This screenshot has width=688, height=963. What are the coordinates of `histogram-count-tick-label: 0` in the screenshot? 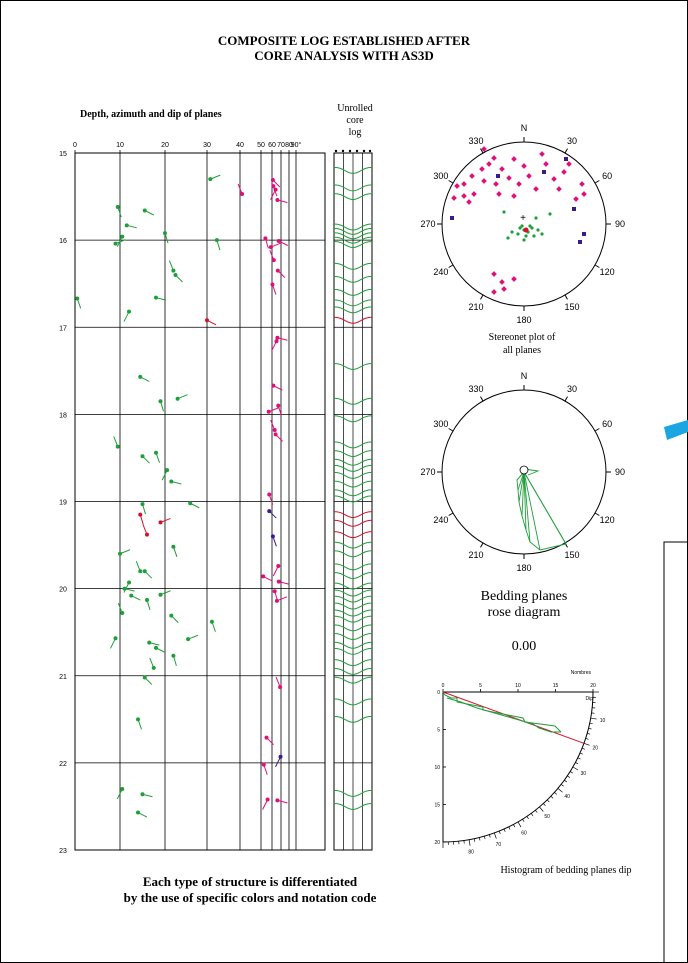 It's located at (443, 686).